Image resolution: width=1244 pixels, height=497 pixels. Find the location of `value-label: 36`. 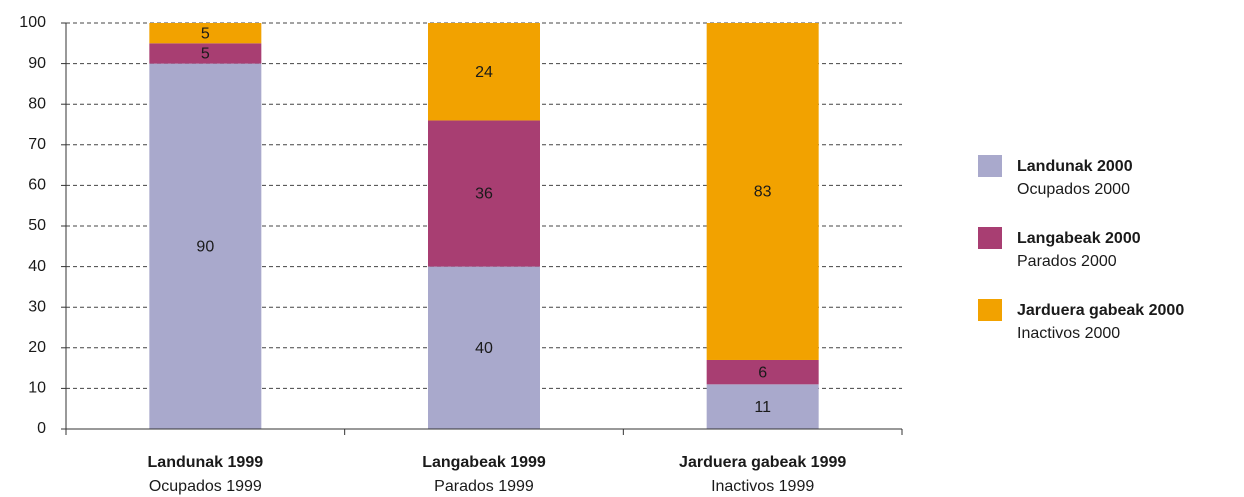

value-label: 36 is located at coordinates (484, 194).